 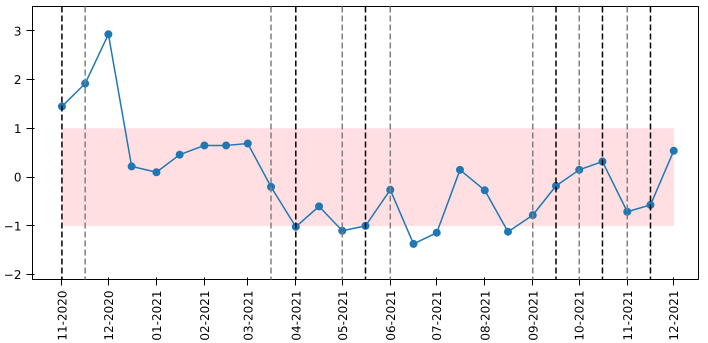 I want to click on x-tick-label: 05-2021, so click(x=343, y=315).